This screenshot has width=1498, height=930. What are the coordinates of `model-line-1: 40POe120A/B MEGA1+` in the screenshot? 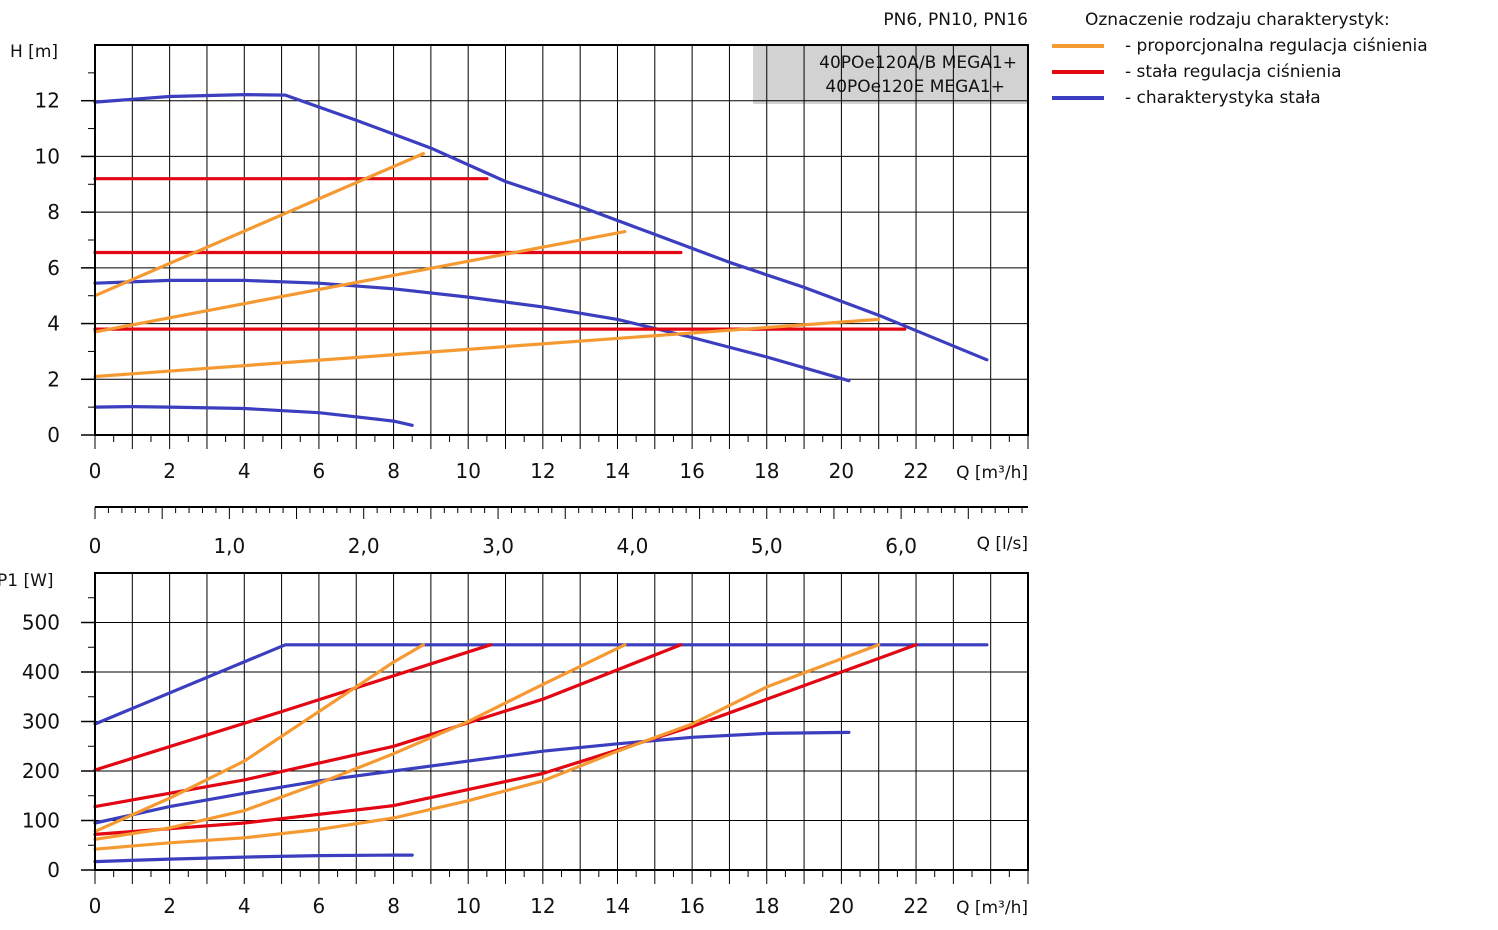 It's located at (918, 63).